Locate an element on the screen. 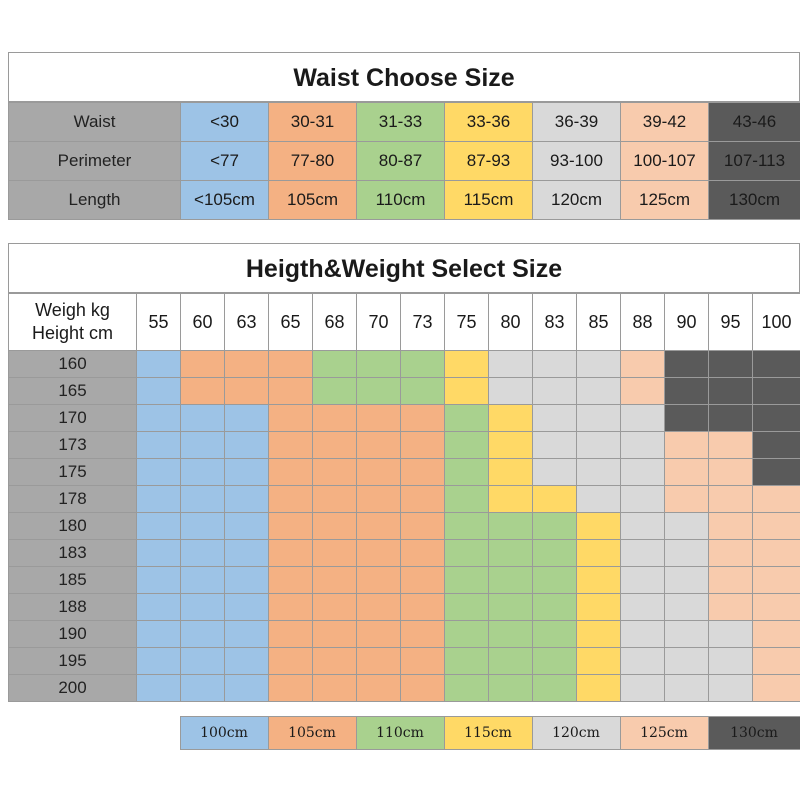  height-row: 178 is located at coordinates (404, 499).